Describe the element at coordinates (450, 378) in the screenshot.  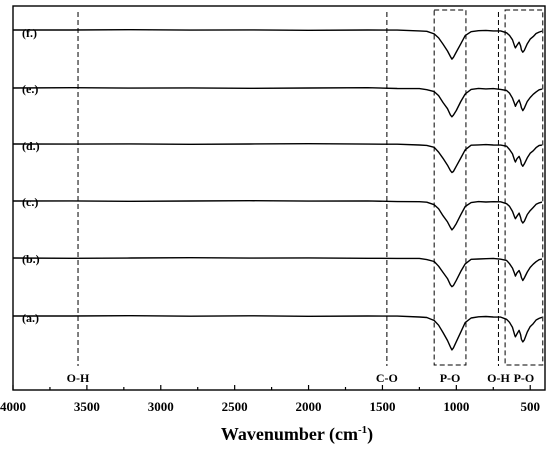
I see `band-box-label-1: P-O` at that location.